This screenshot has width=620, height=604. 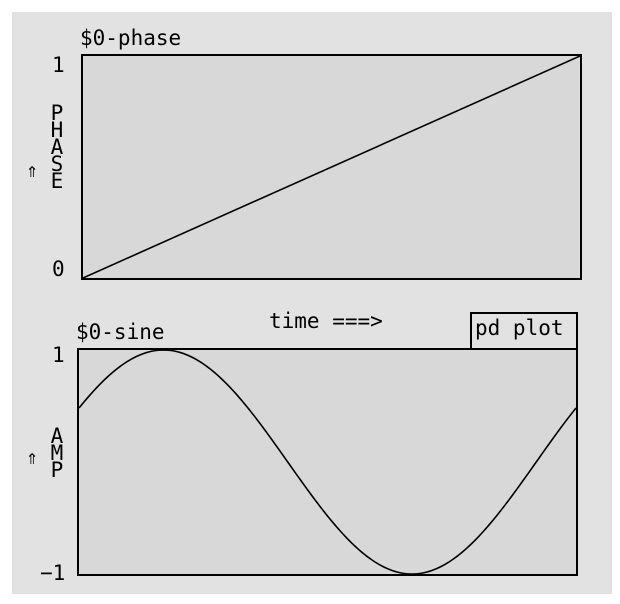 I want to click on sine-axis-label: A M P, so click(x=57, y=453).